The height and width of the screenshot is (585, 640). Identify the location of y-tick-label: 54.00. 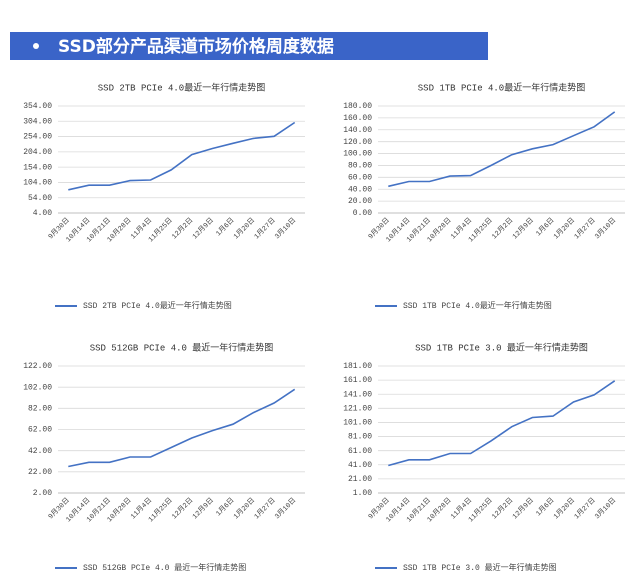
(40, 198).